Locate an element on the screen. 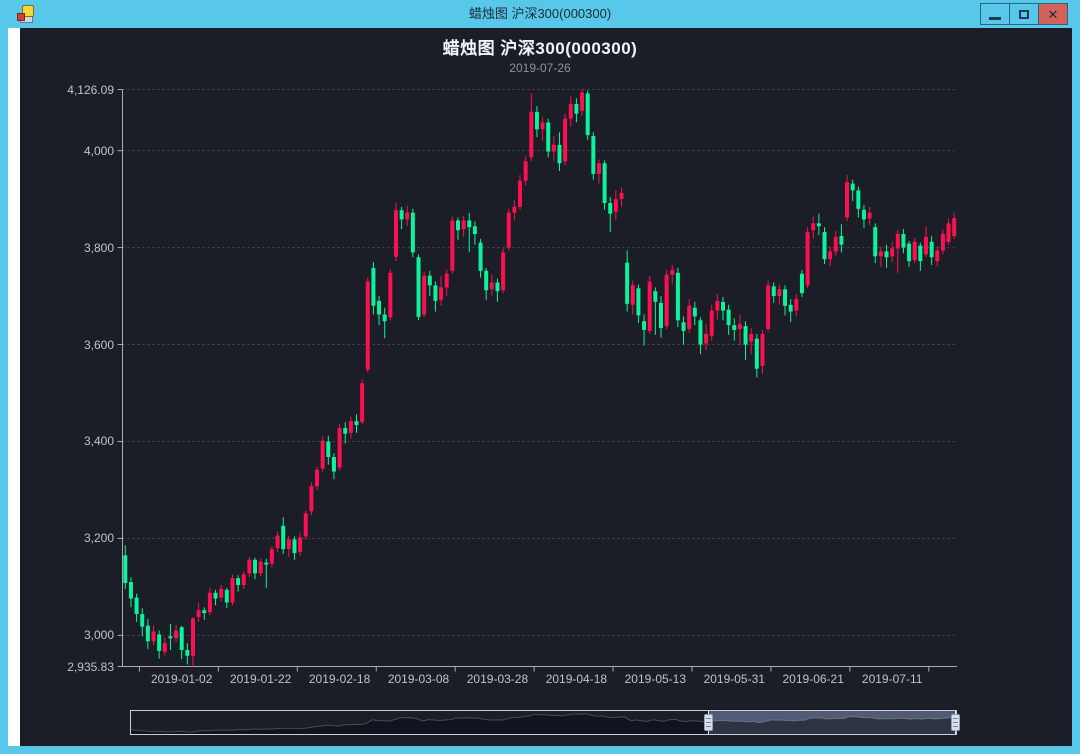 This screenshot has width=1080, height=754. y-axis-label: 4,126.09 is located at coordinates (90, 89).